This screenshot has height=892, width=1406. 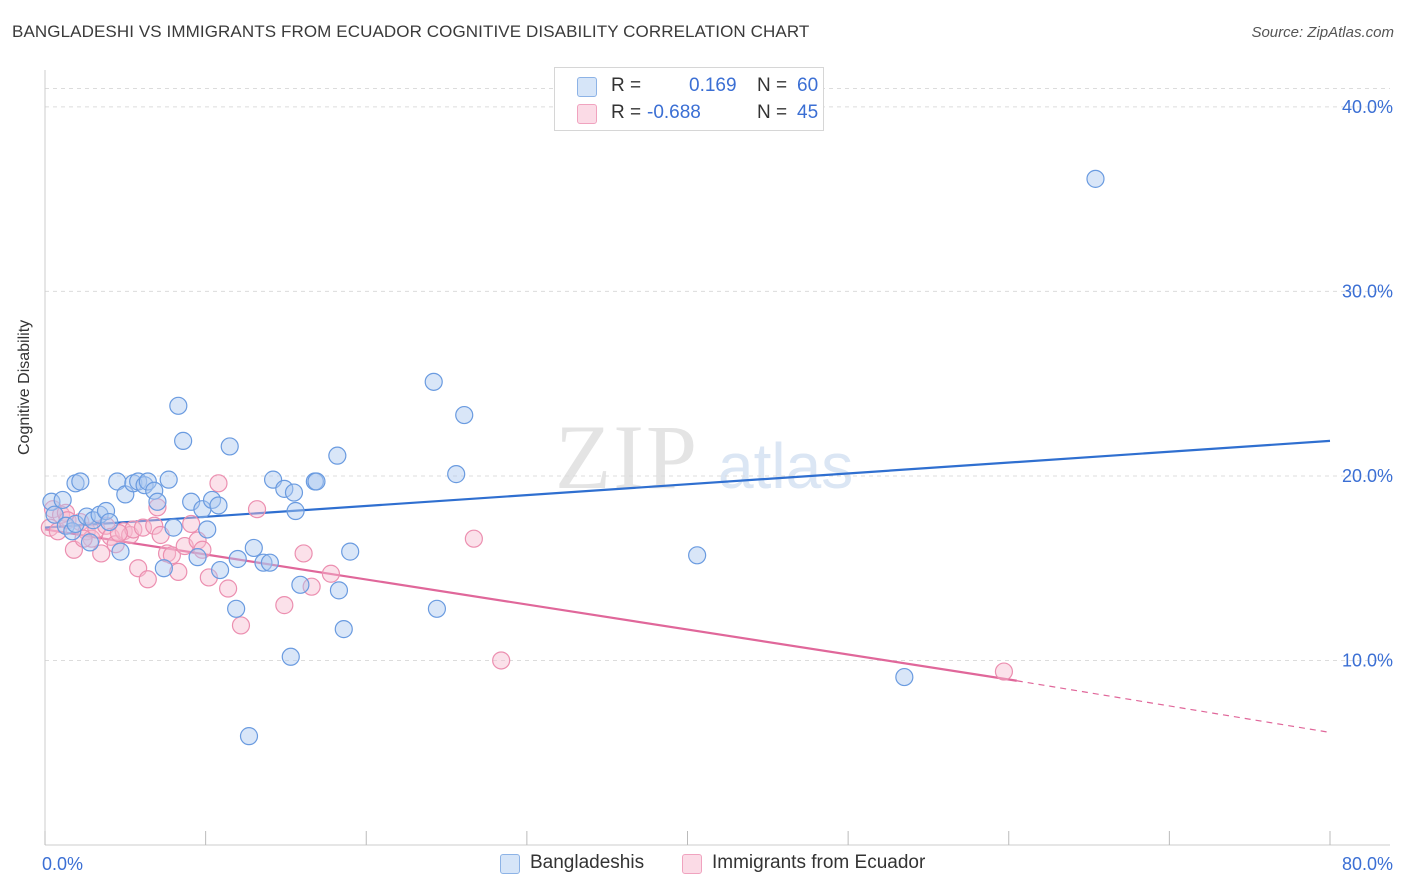 What do you see at coordinates (1322, 32) in the screenshot?
I see `source-credit: Source: ZipAtlas.com` at bounding box center [1322, 32].